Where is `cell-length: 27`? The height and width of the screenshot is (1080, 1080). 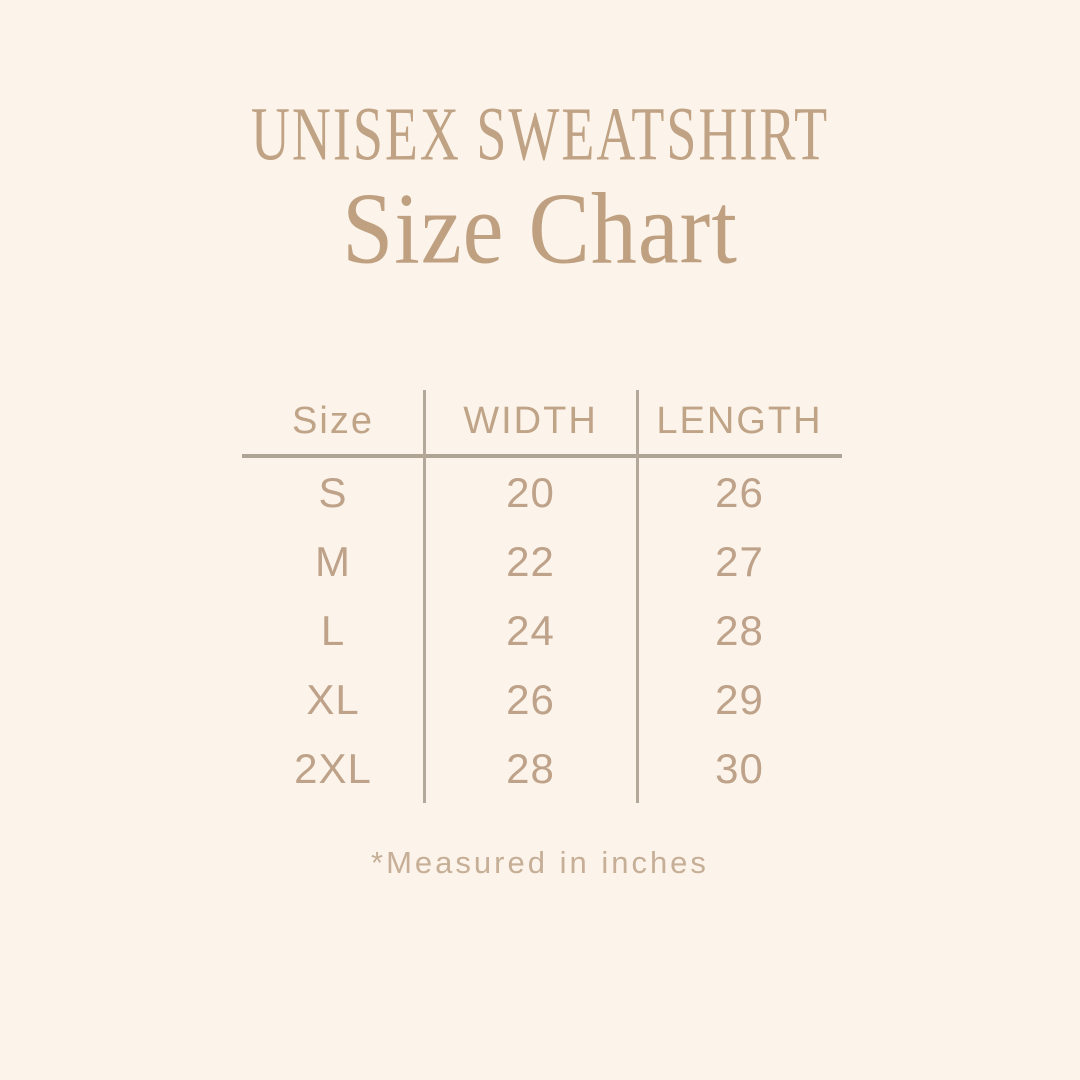
cell-length: 27 is located at coordinates (739, 561).